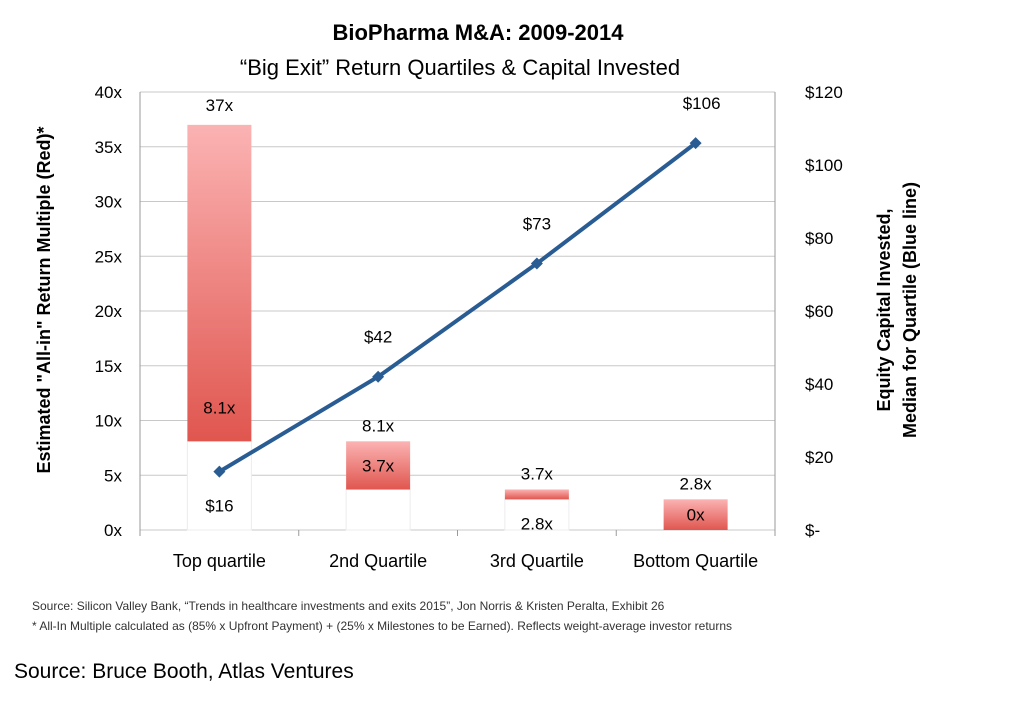  Describe the element at coordinates (537, 523) in the screenshot. I see `bar-low-label: 2.8x` at that location.